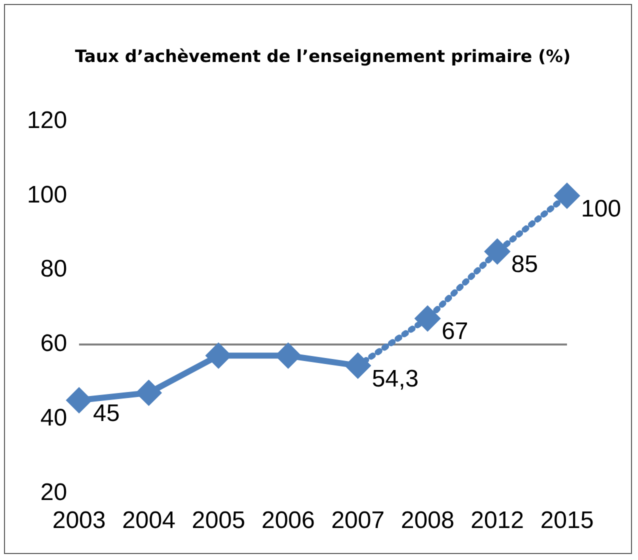 This screenshot has height=560, width=638. Describe the element at coordinates (106, 413) in the screenshot. I see `data-label: 45` at that location.